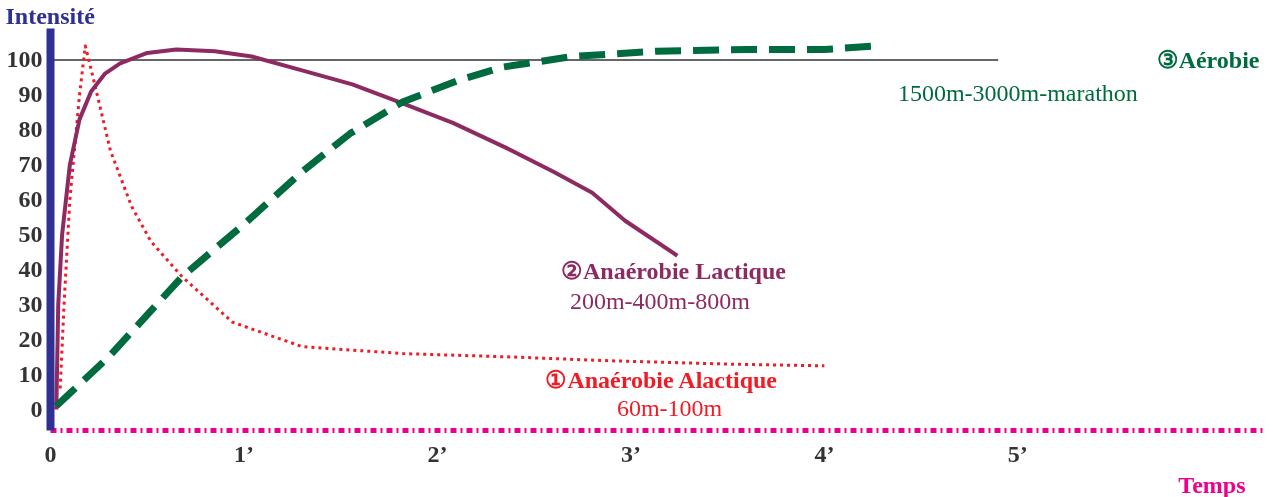 Image resolution: width=1273 pixels, height=497 pixels. Describe the element at coordinates (30, 129) in the screenshot. I see `y-tick-label: 80` at that location.